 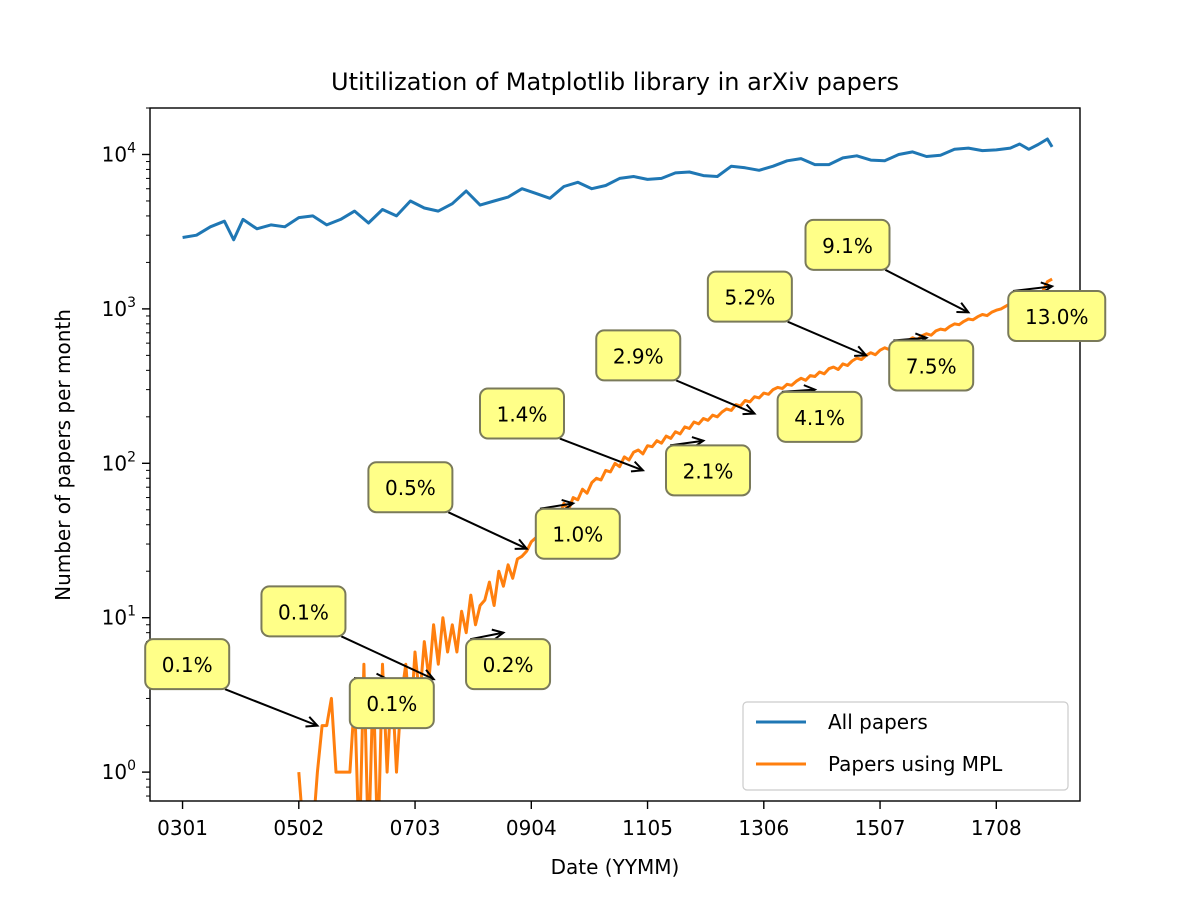 I want to click on annotation: 1.0%, so click(x=577, y=529).